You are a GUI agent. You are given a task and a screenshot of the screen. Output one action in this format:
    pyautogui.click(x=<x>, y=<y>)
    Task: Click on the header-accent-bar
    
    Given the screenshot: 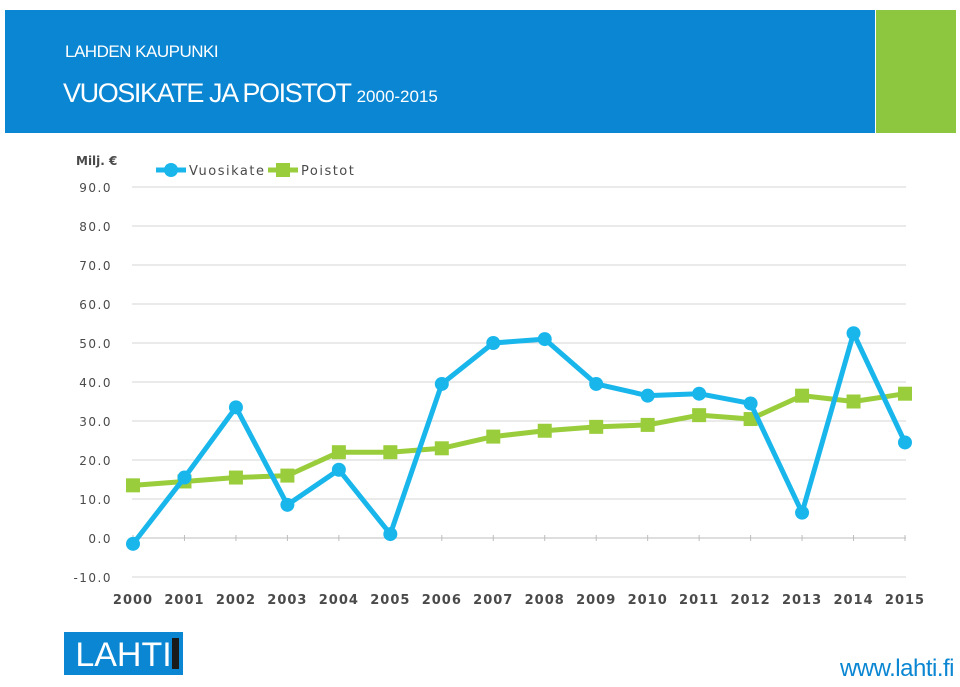 What is the action you would take?
    pyautogui.click(x=916, y=71)
    